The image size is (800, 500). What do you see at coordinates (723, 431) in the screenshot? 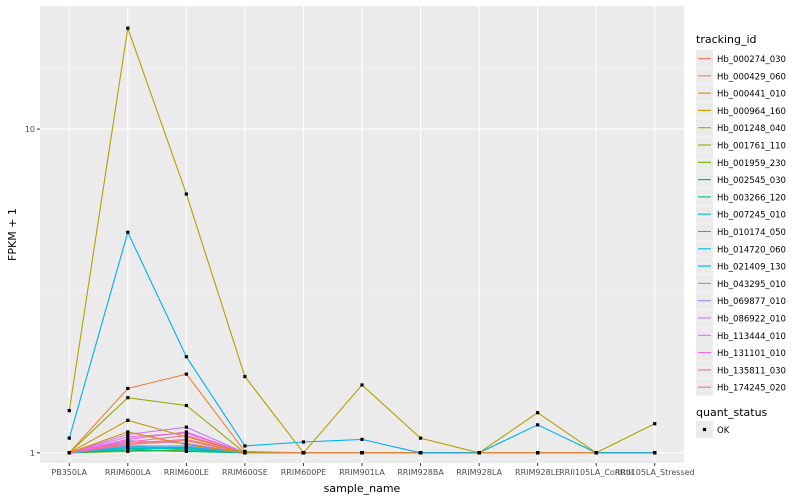
I see `shape-legend-label: OK` at bounding box center [723, 431].